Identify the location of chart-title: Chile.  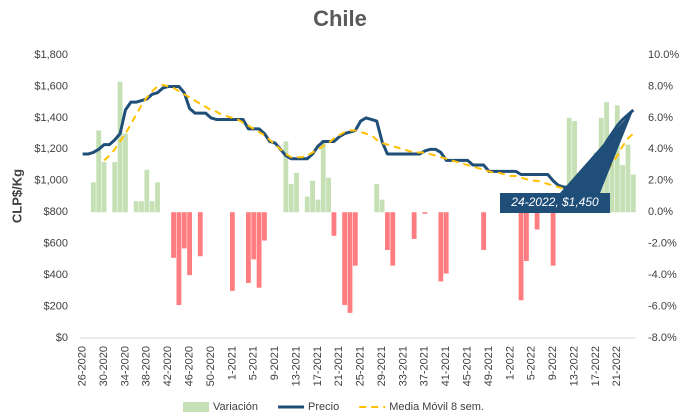
(340, 18).